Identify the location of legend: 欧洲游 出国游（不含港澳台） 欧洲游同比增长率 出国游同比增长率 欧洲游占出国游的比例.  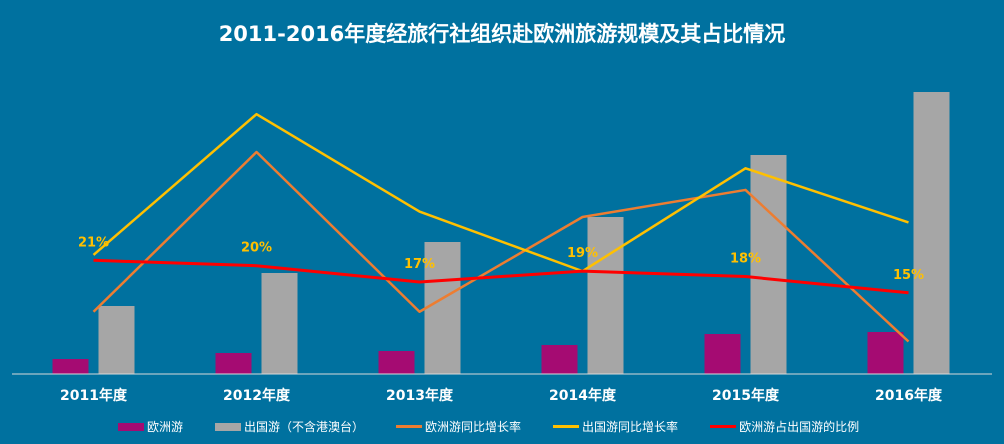
(504, 426).